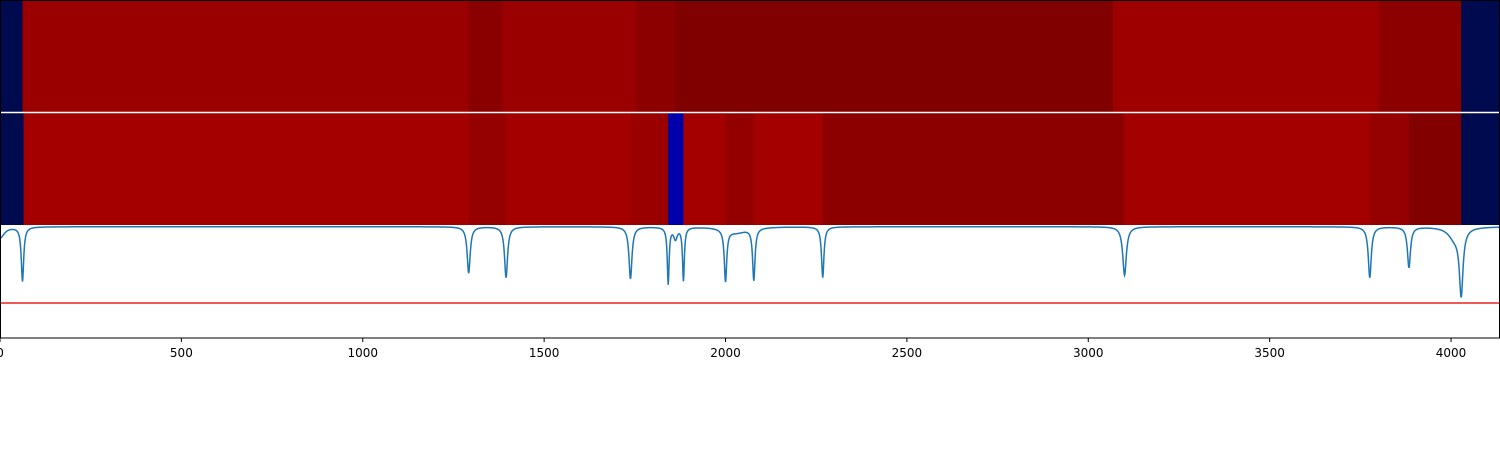 This screenshot has width=1500, height=450. I want to click on x-tick-label-4000: 4000, so click(1451, 353).